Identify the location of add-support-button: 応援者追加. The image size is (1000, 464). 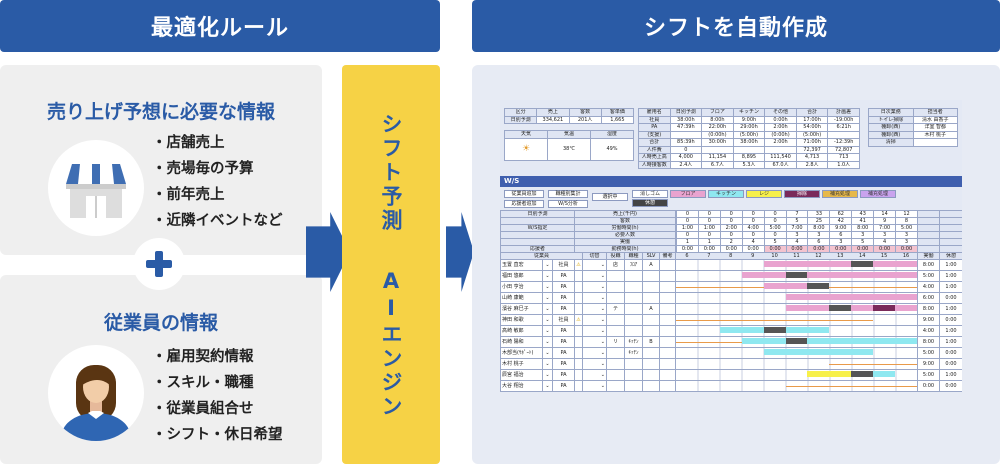
(524, 204).